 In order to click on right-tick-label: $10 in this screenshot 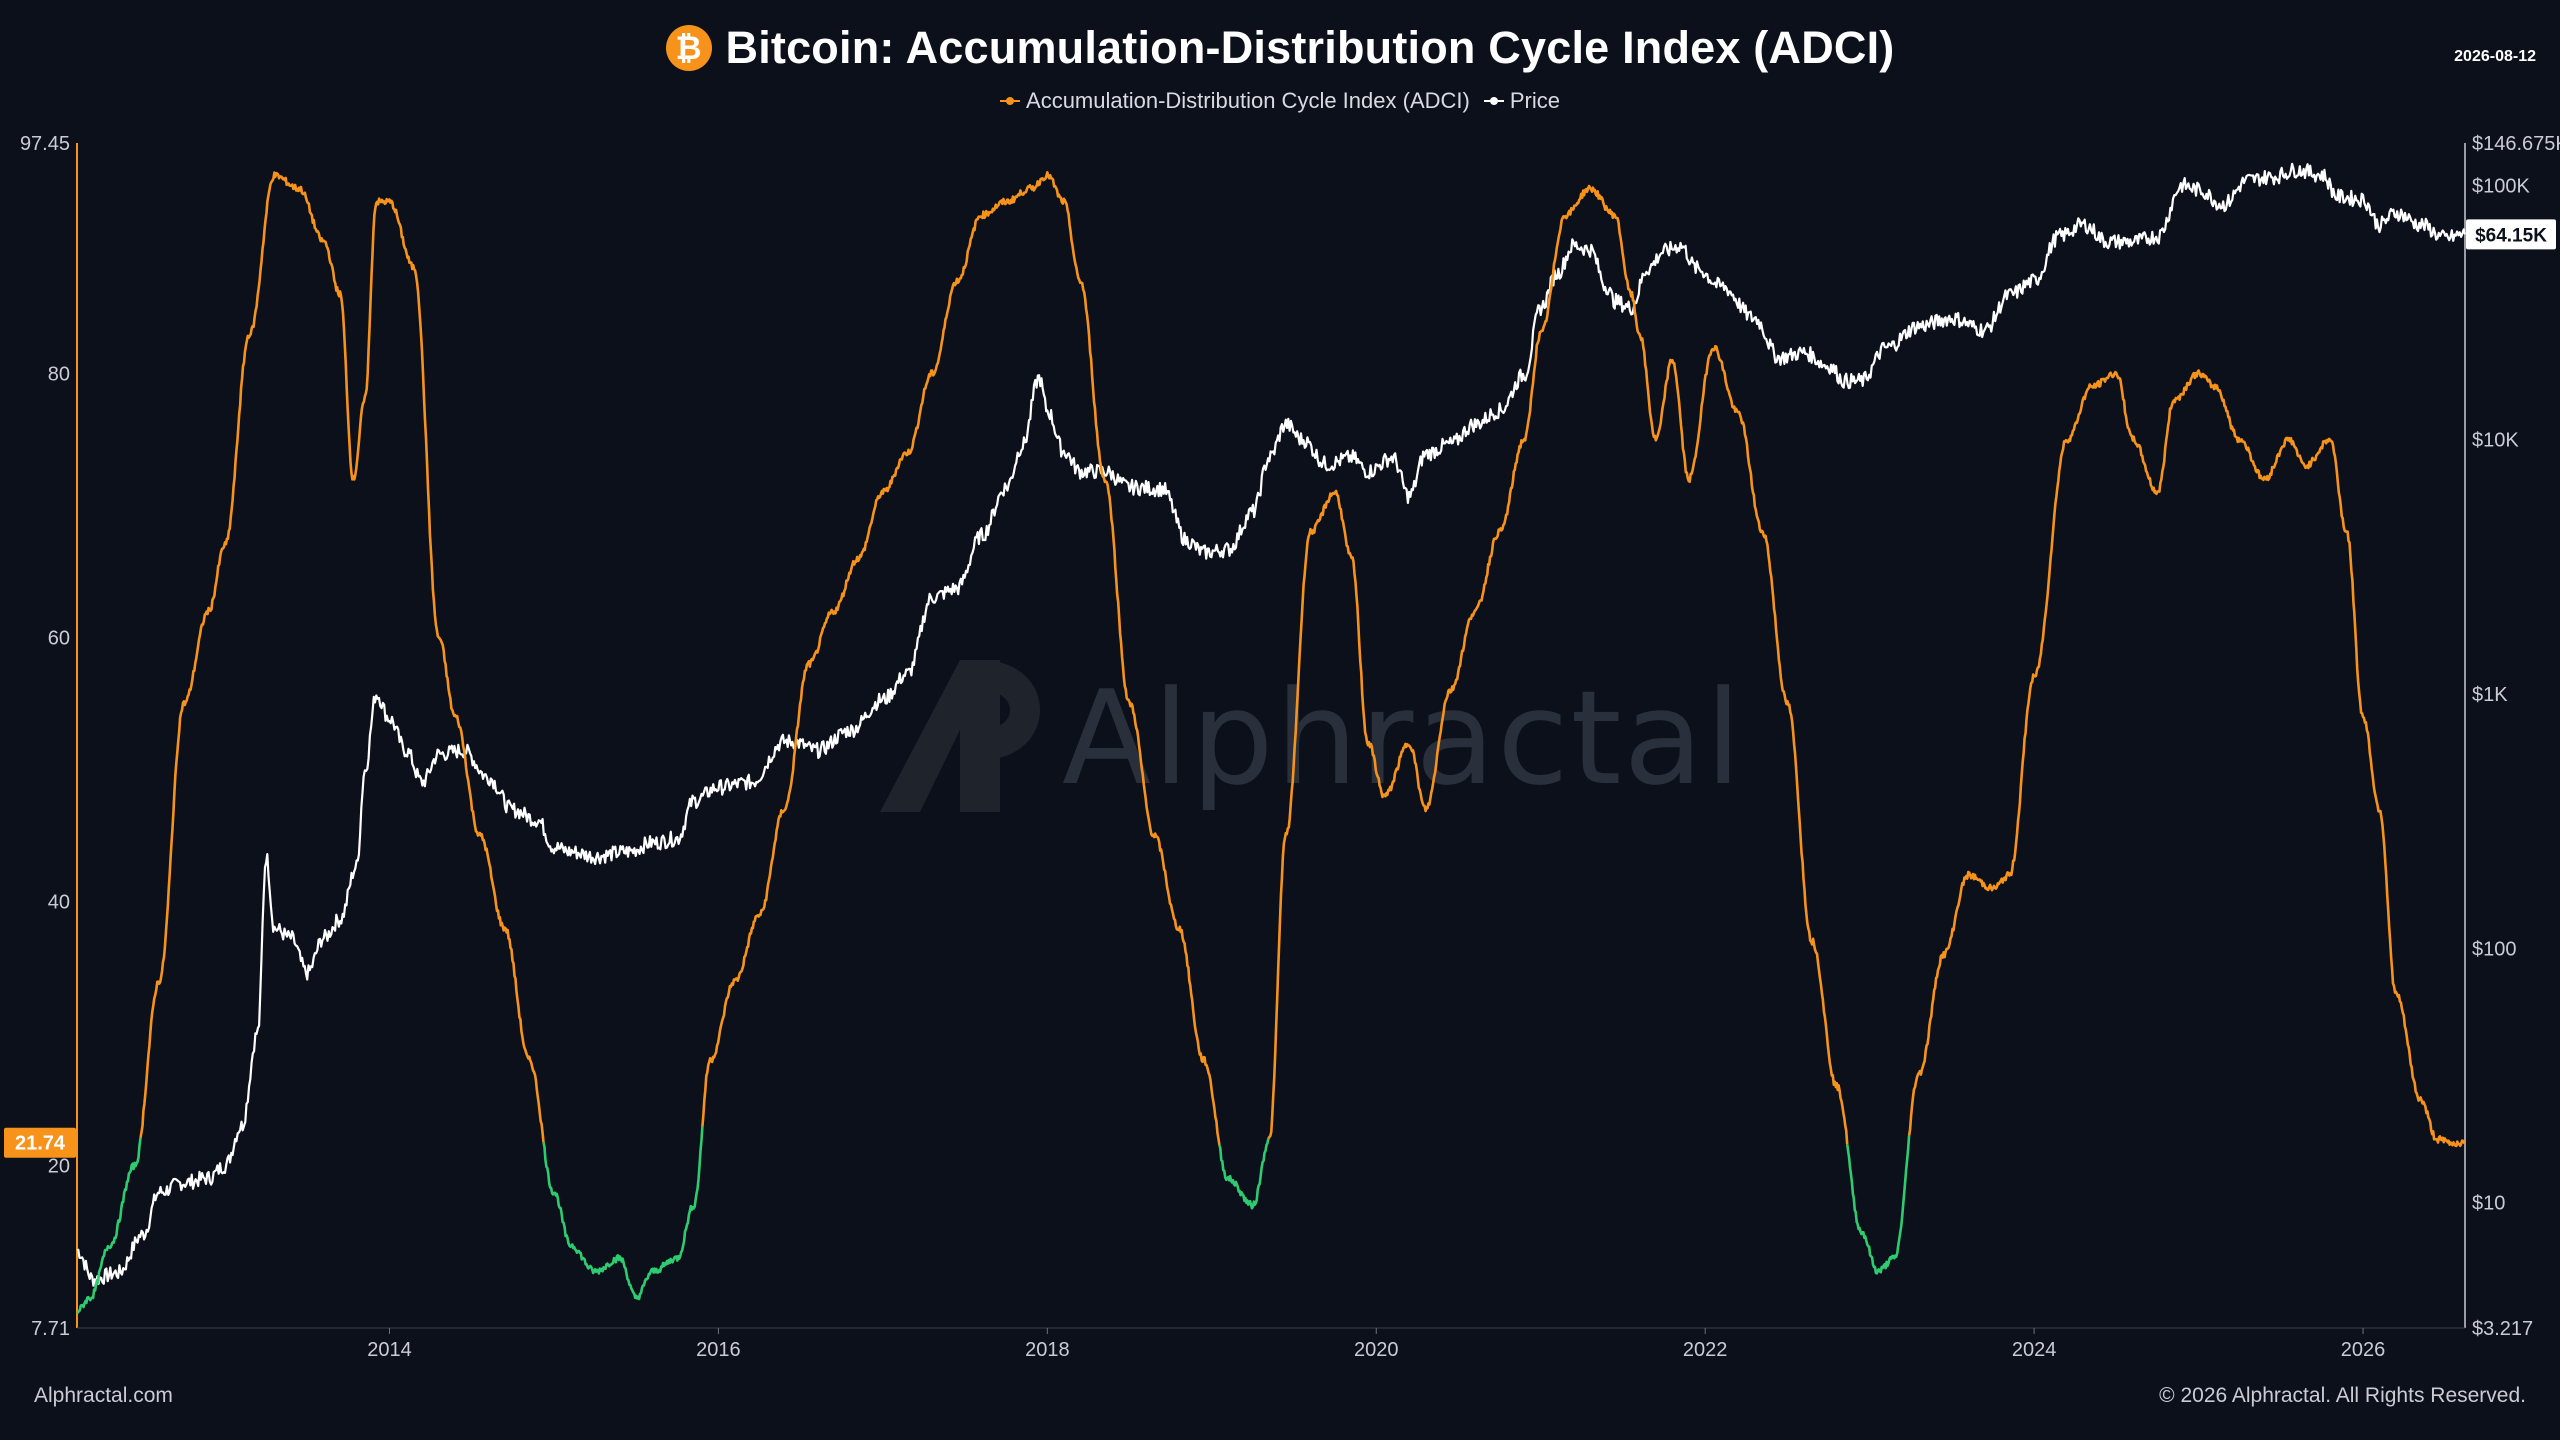, I will do `click(2488, 1204)`.